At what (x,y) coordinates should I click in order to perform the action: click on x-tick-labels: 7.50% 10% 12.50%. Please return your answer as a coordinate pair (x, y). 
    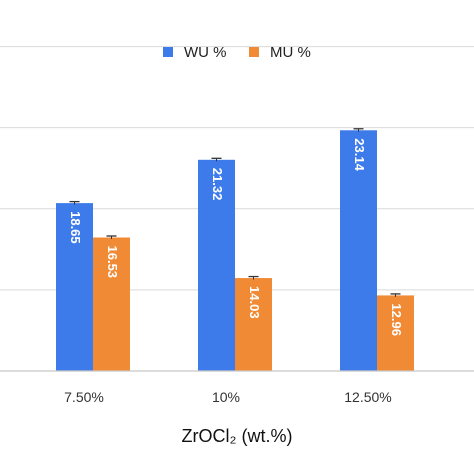
    Looking at the image, I should click on (228, 397).